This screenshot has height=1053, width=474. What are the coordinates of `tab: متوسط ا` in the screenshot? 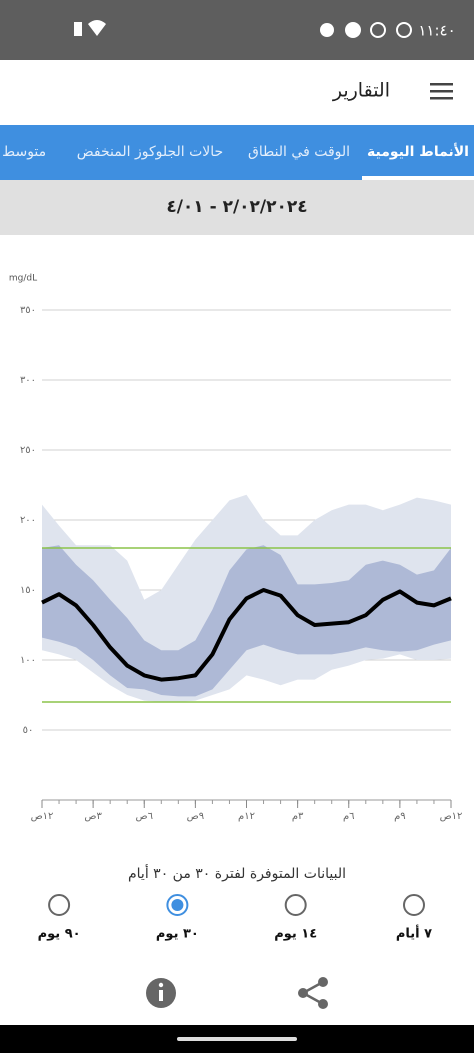 It's located at (23, 152).